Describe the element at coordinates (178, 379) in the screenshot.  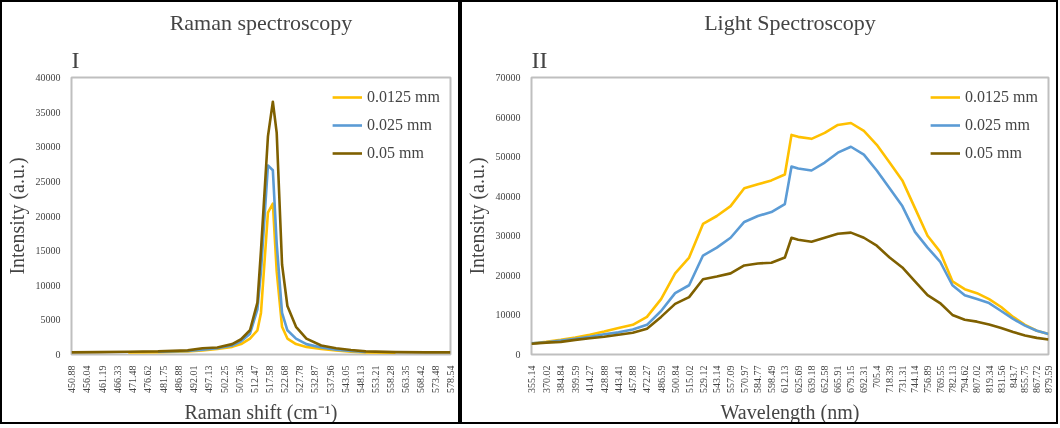
I see `x-tick-label: 486.88` at that location.